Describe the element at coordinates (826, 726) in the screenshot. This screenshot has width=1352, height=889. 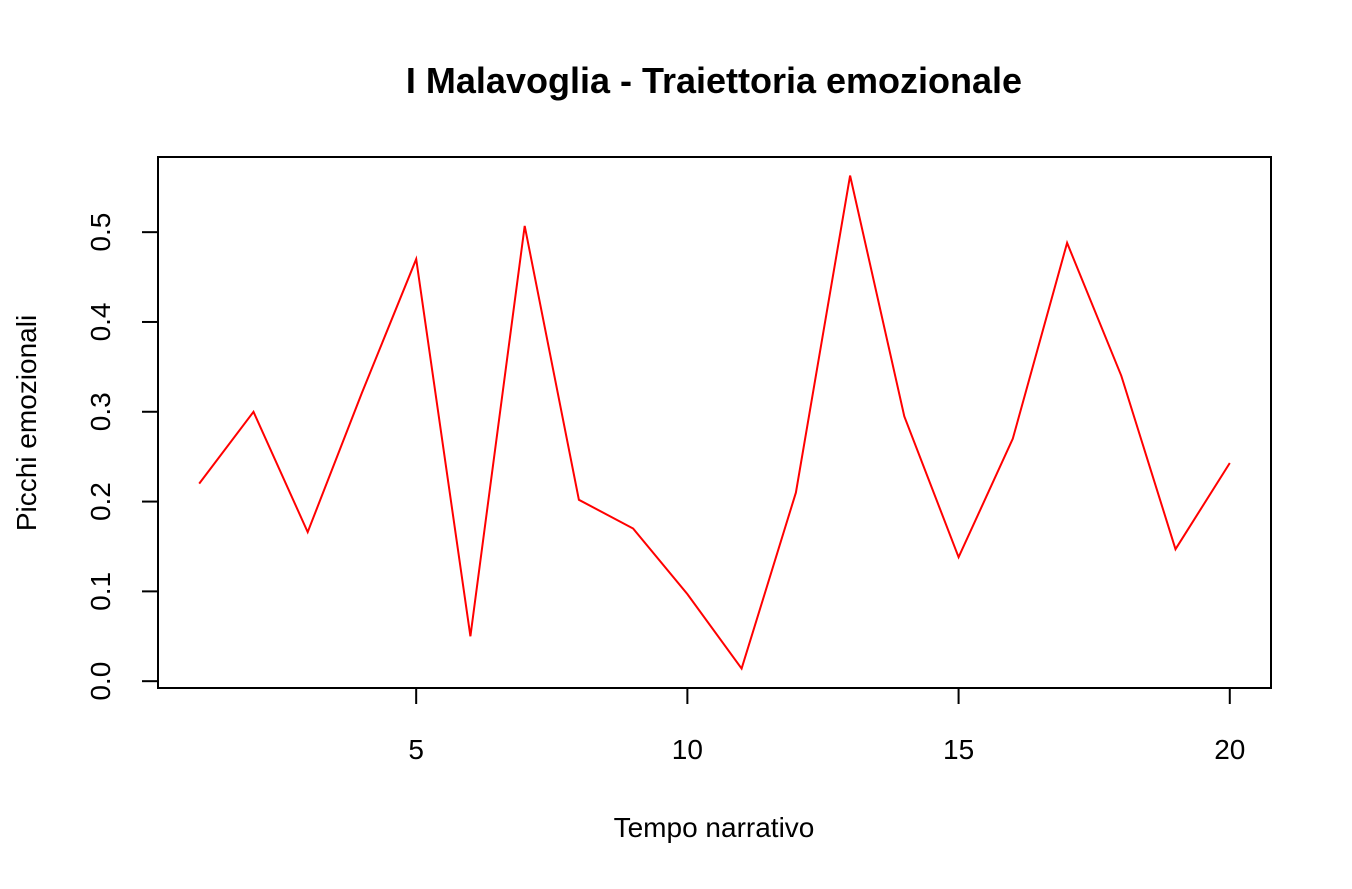
I see `x-axis: 5 10 15 20` at that location.